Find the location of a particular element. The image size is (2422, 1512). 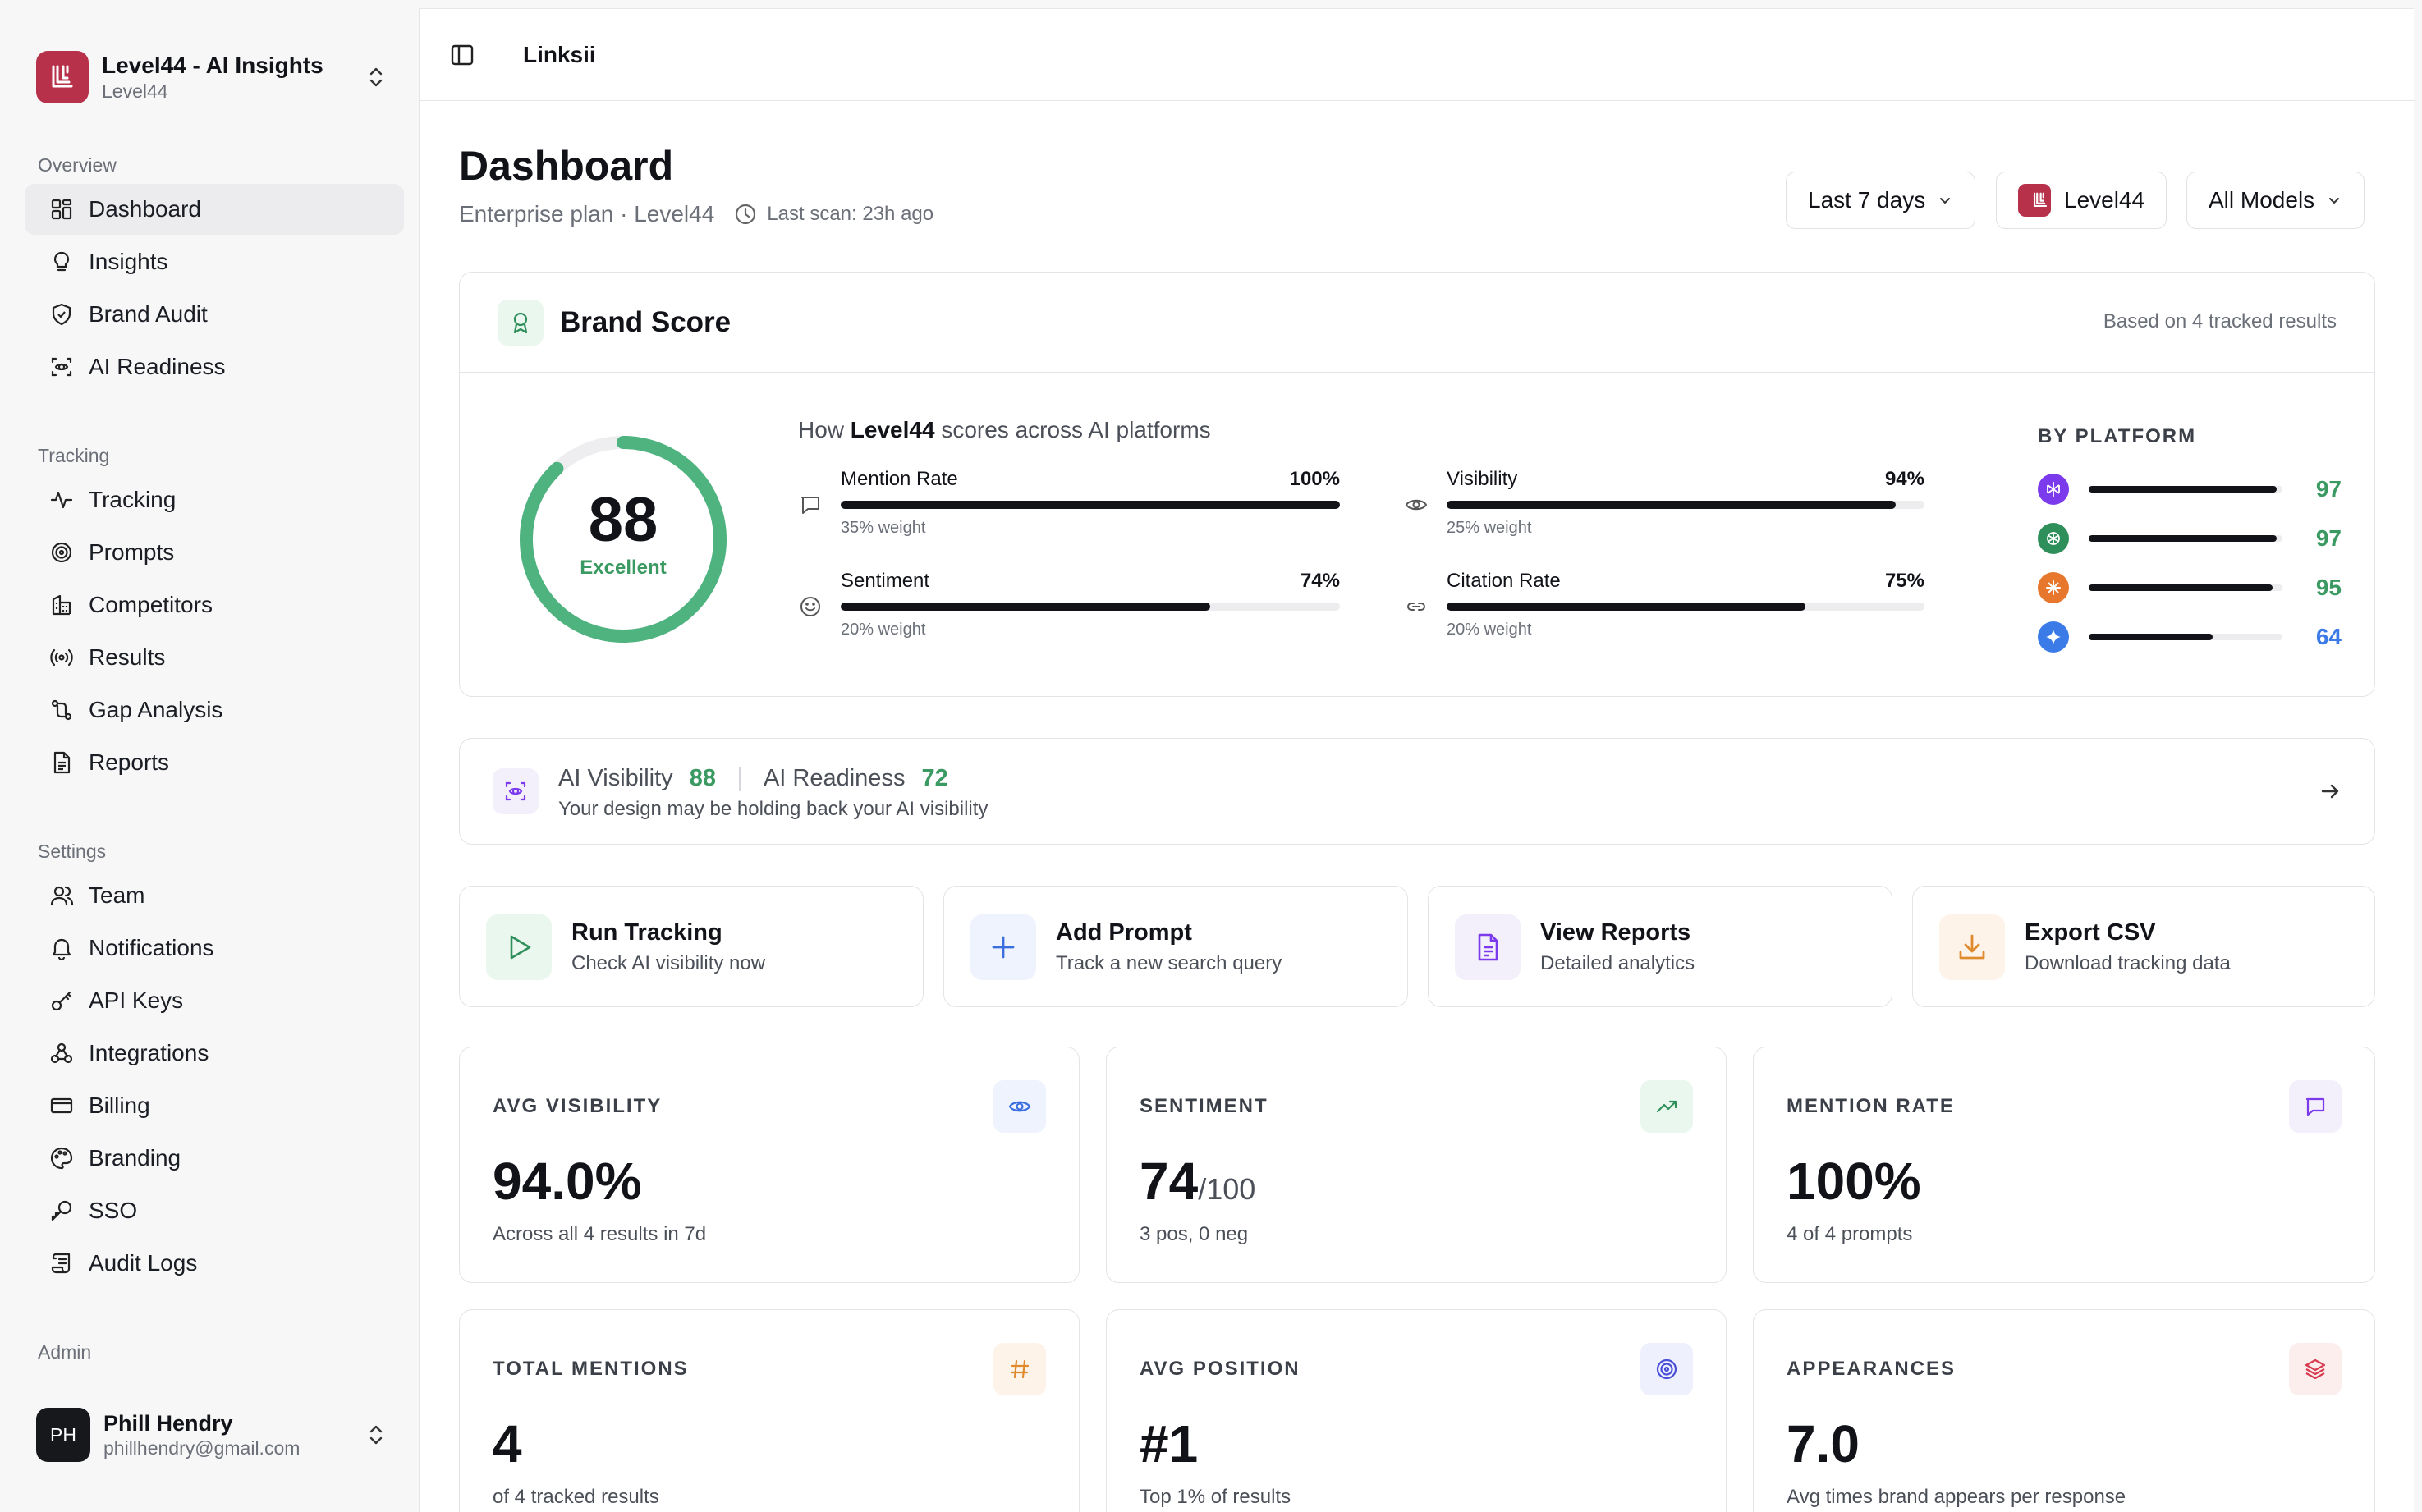

stat-value: 4 is located at coordinates (508, 1443).